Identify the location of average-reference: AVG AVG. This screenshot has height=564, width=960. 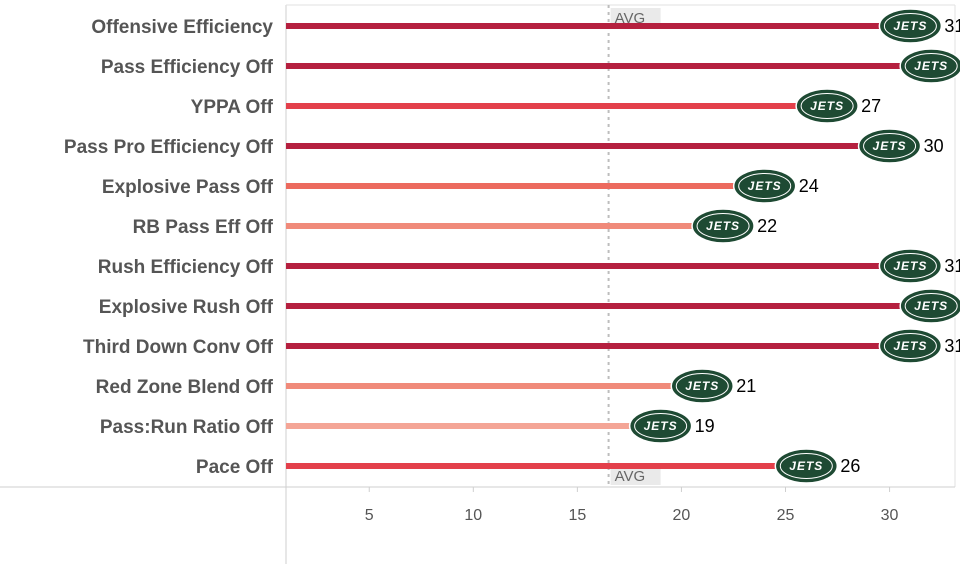
(634, 246).